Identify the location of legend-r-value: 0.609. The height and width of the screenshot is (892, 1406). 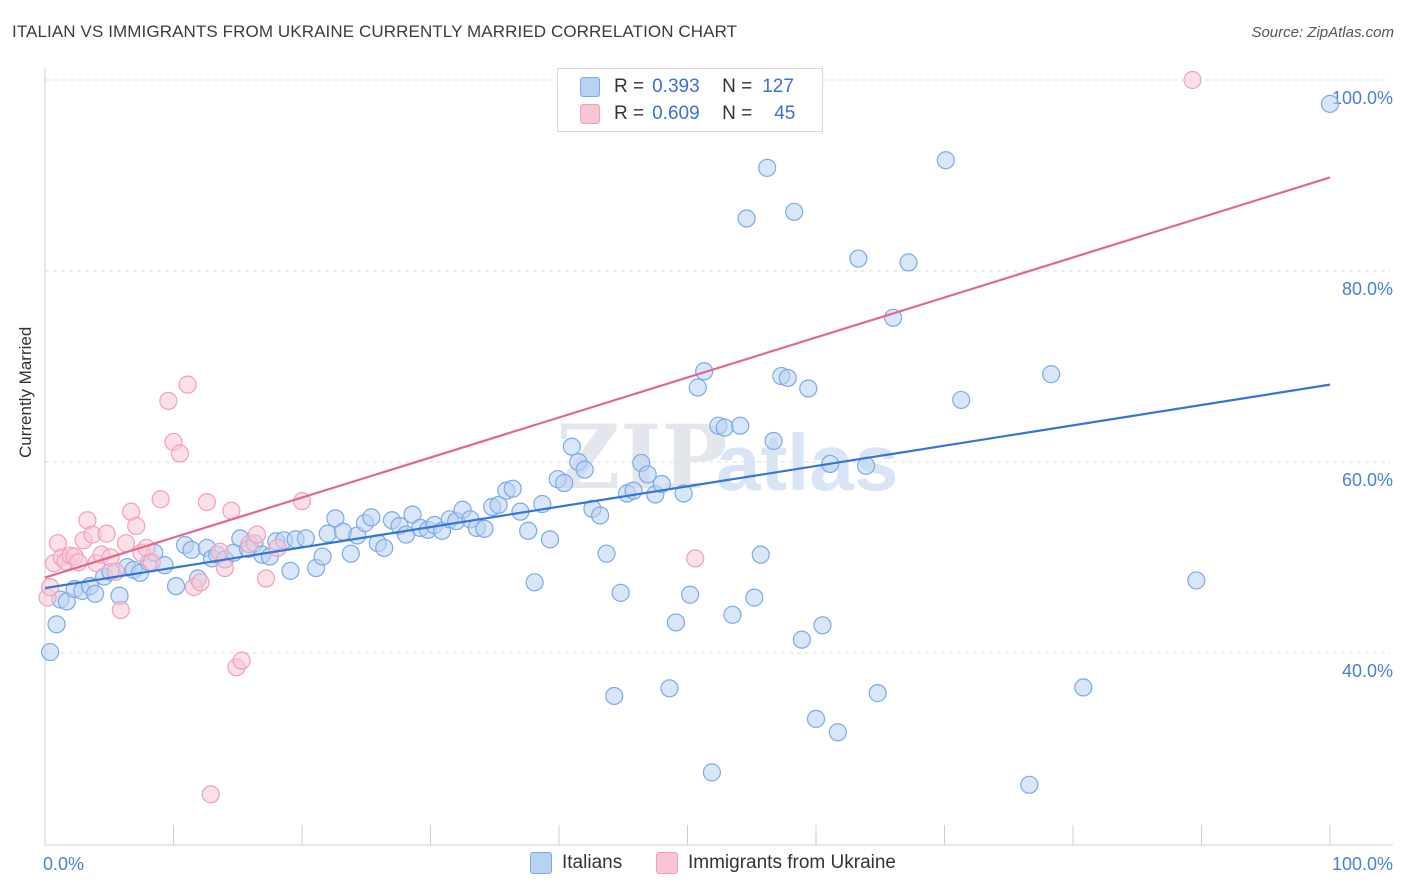
(676, 113).